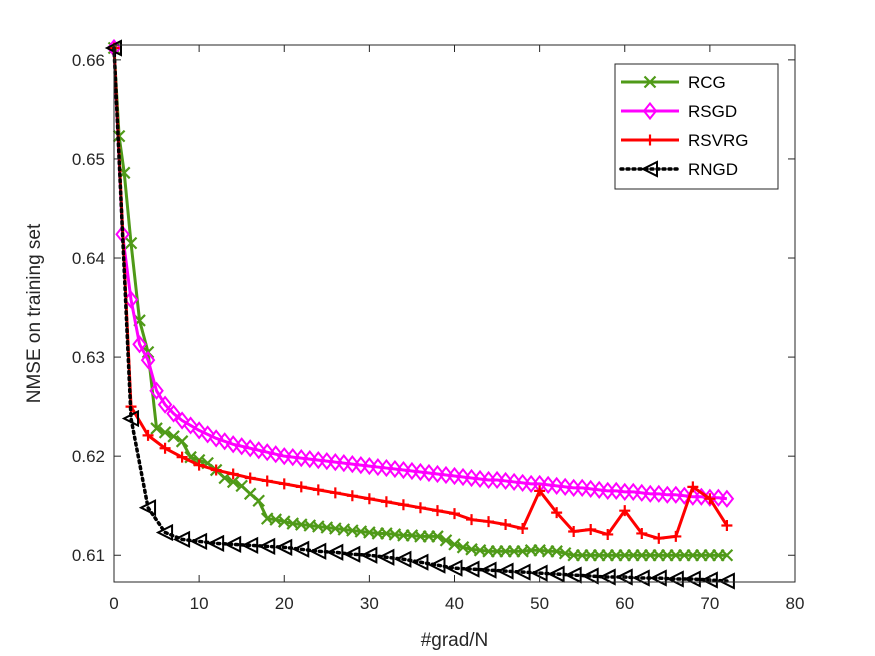 This screenshot has height=656, width=875. I want to click on legend-label-rngd: RNGD, so click(713, 169).